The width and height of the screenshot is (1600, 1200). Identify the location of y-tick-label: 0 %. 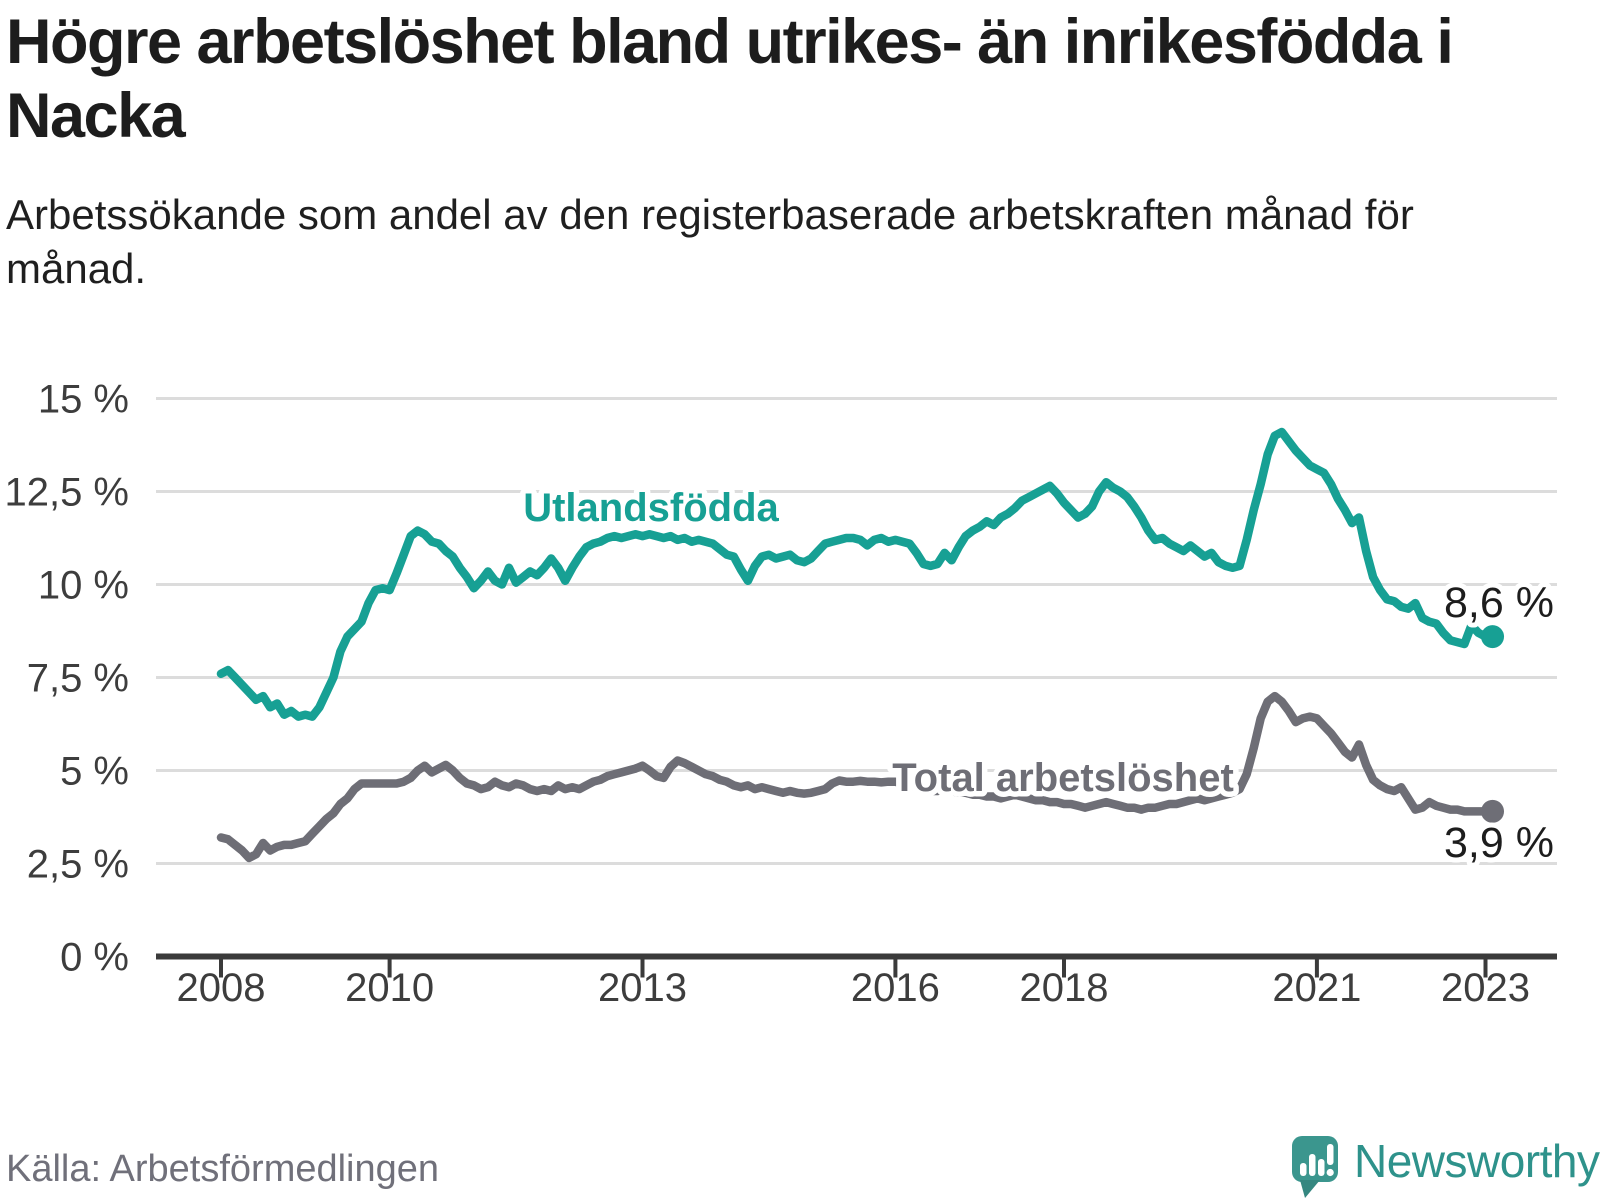
(94, 958).